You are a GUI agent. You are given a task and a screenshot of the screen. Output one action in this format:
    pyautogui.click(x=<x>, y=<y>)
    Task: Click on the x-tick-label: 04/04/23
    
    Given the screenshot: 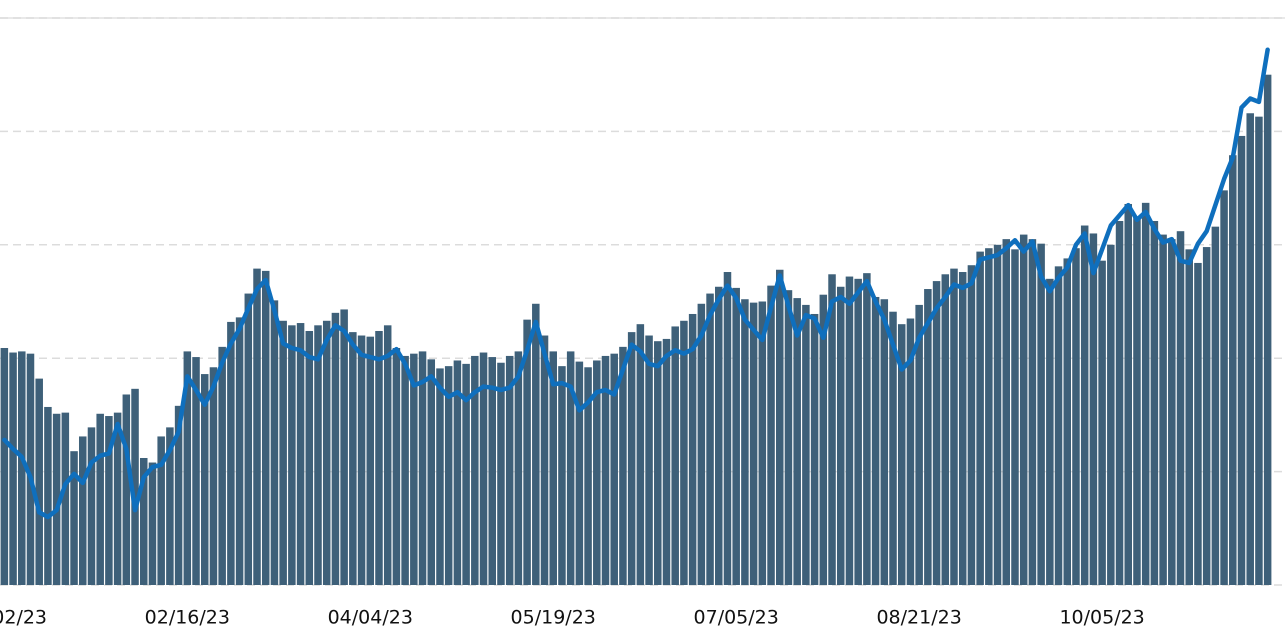 What is the action you would take?
    pyautogui.click(x=370, y=618)
    